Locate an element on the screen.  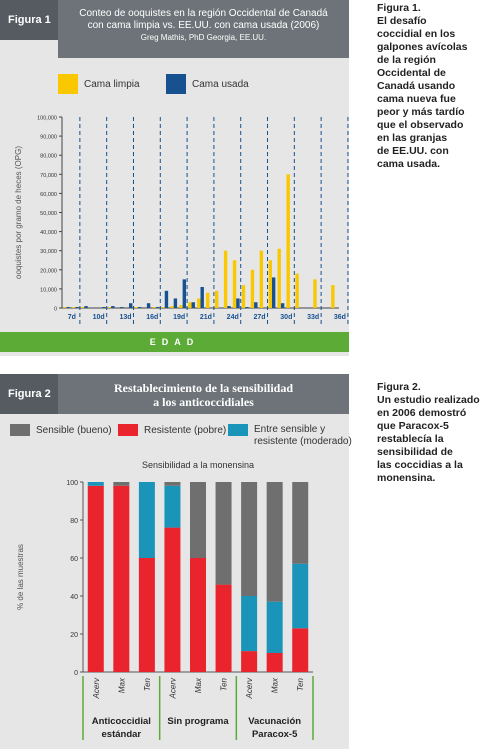
y-tick-label: 30,000 is located at coordinates (48, 252).